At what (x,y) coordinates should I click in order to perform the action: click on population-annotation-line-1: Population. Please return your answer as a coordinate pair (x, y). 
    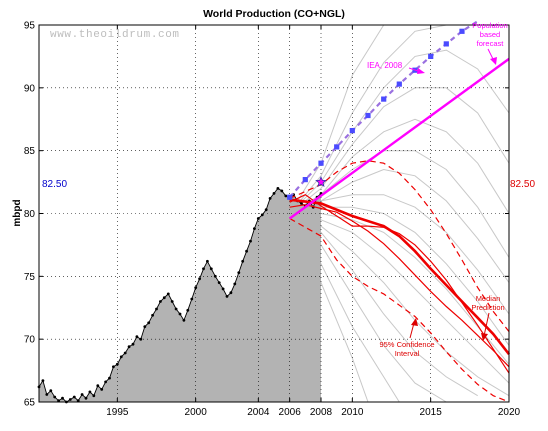
    Looking at the image, I should click on (489, 25).